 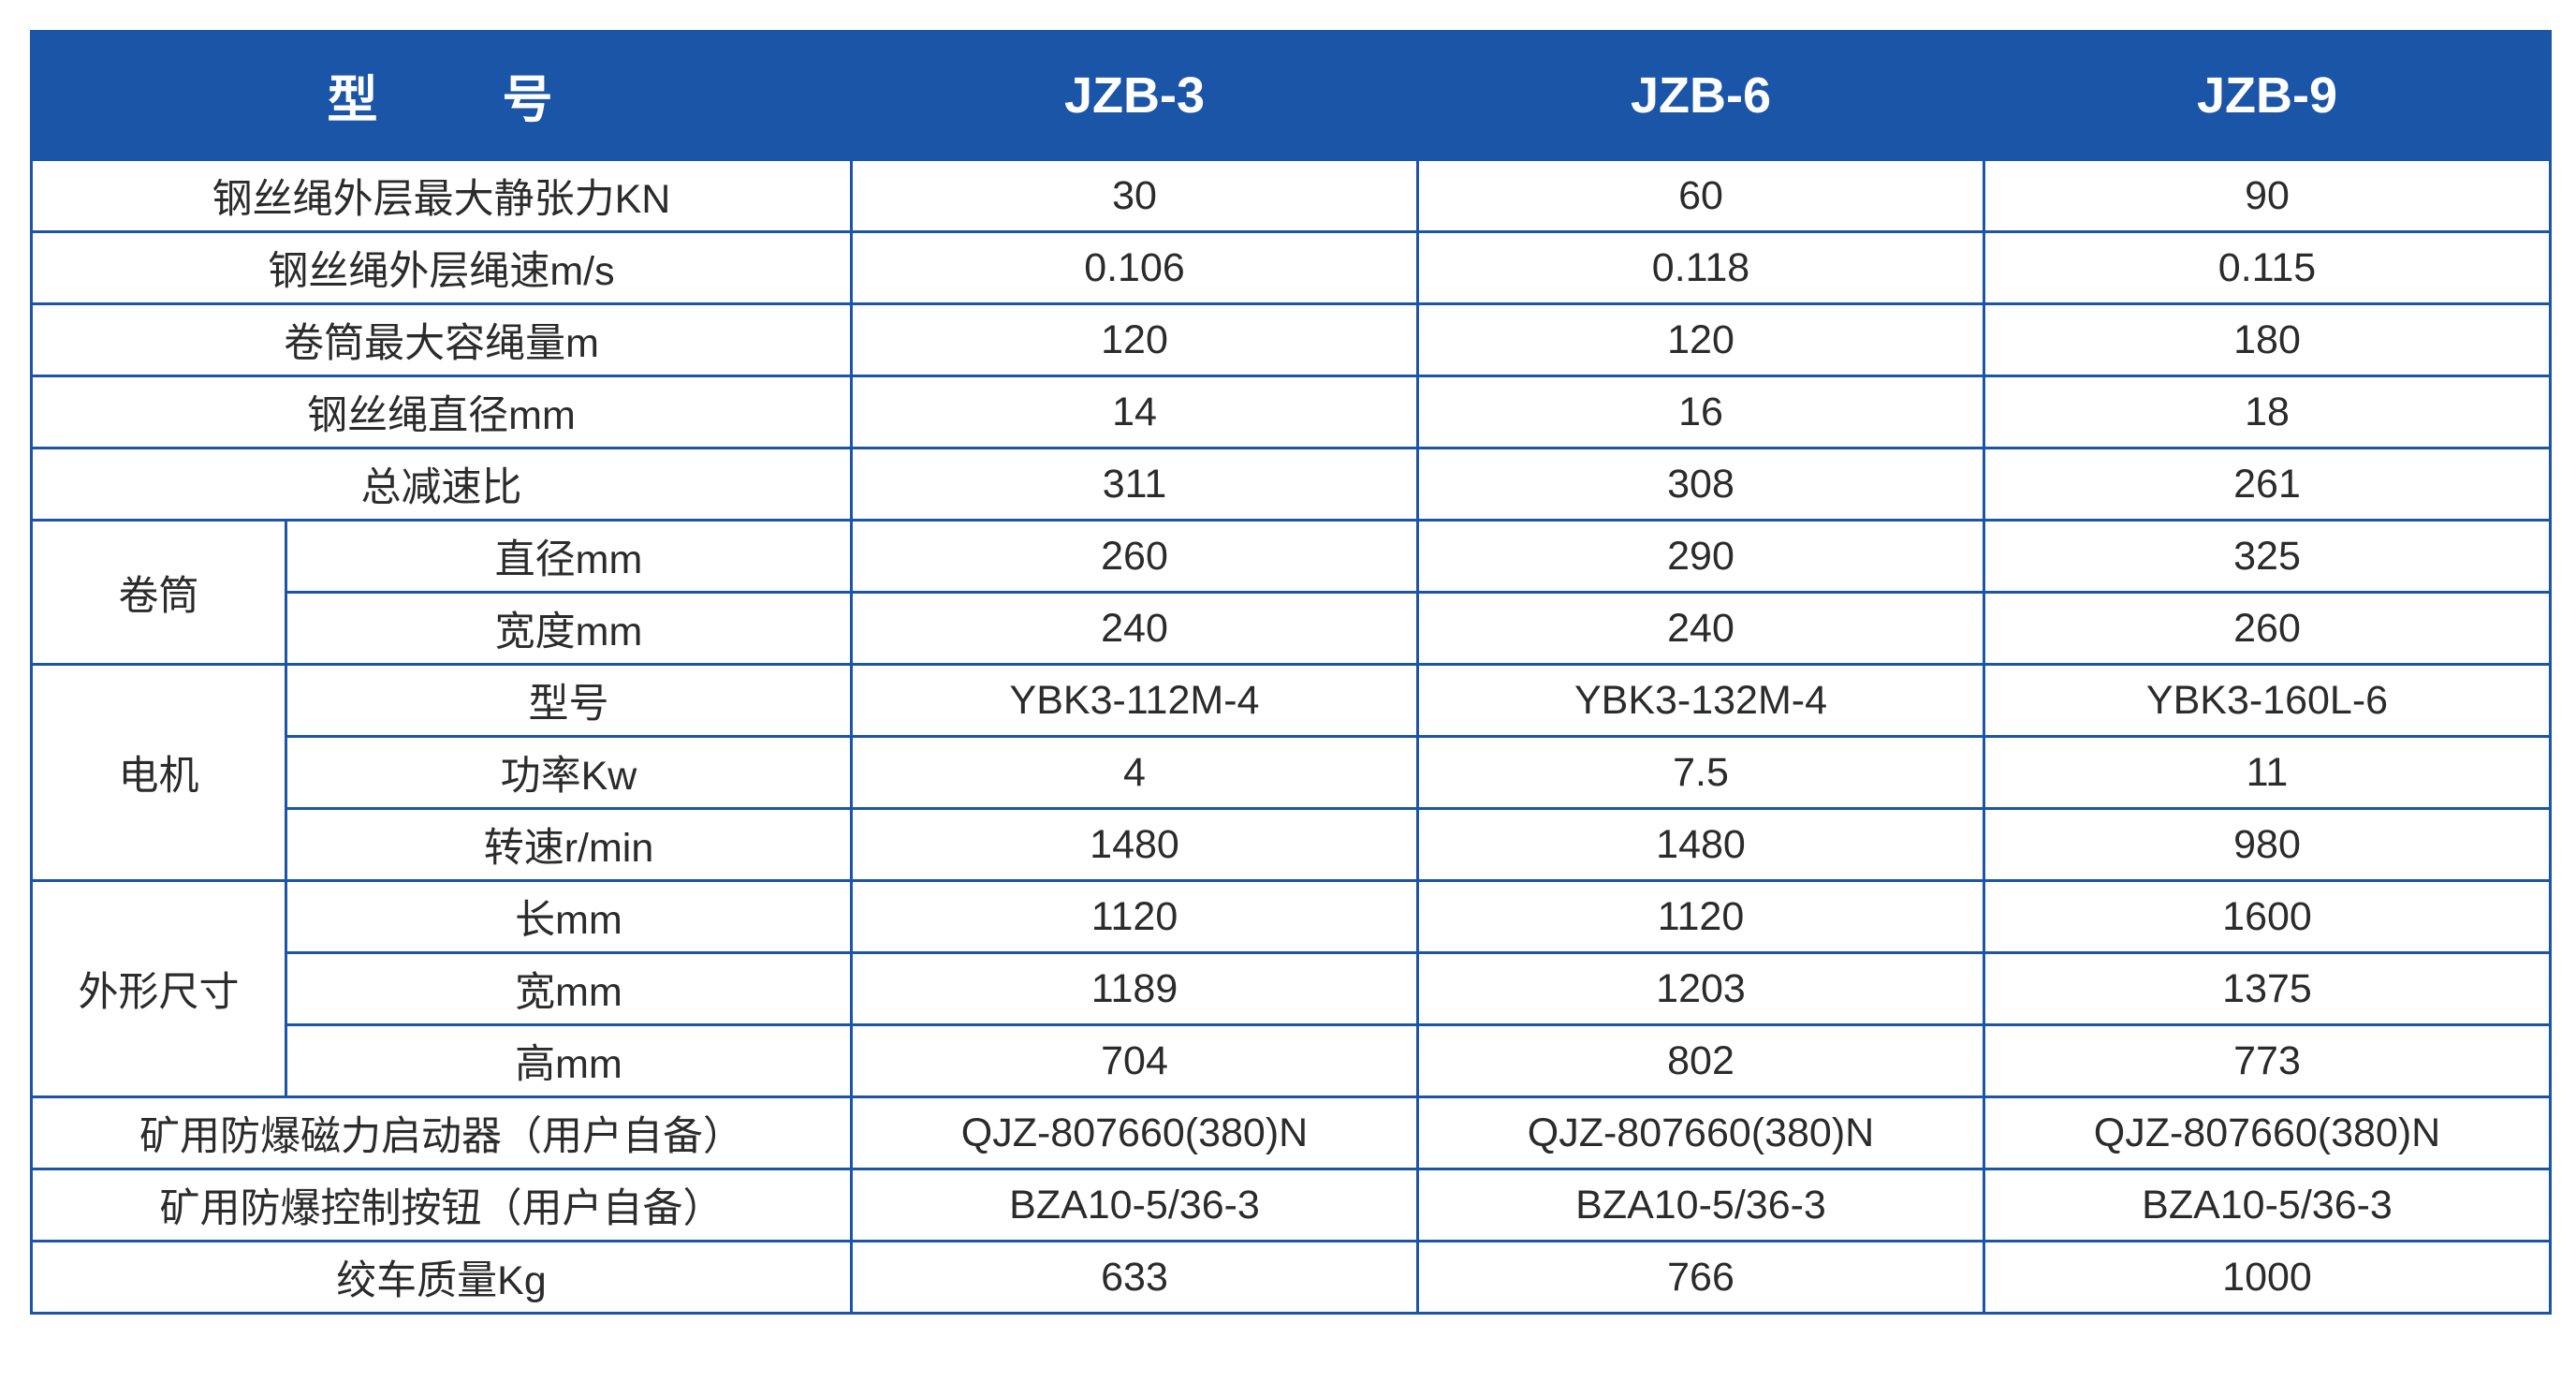 I want to click on table-cell: 180, so click(x=2267, y=340).